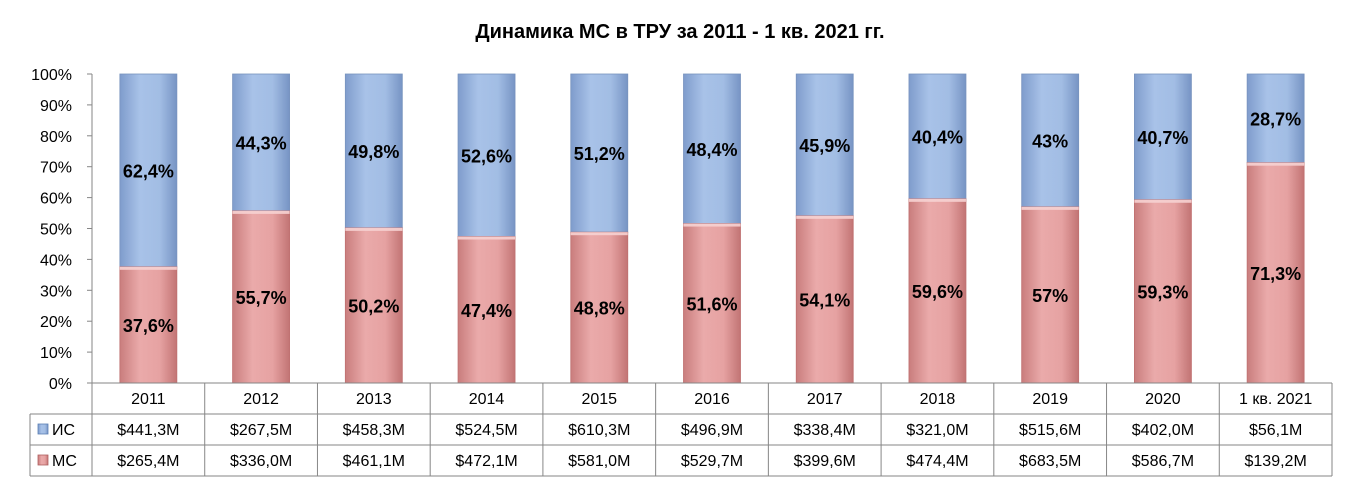  What do you see at coordinates (1163, 430) in the screenshot?
I see `table-value: $402,0M` at bounding box center [1163, 430].